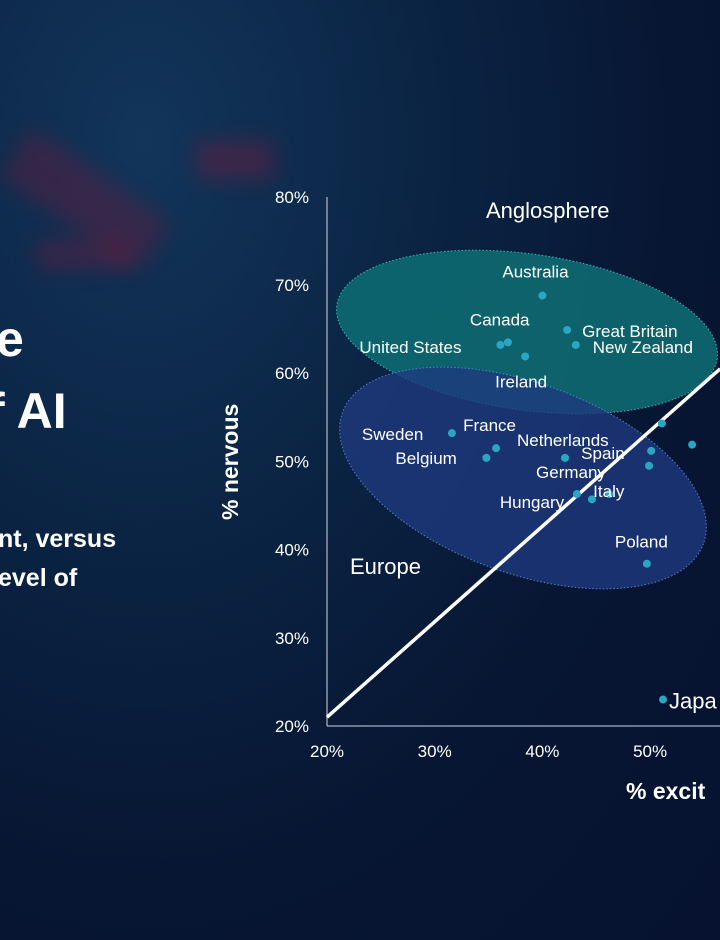 This screenshot has width=720, height=940. What do you see at coordinates (33, 411) in the screenshot?
I see `title-line-2: f AI` at bounding box center [33, 411].